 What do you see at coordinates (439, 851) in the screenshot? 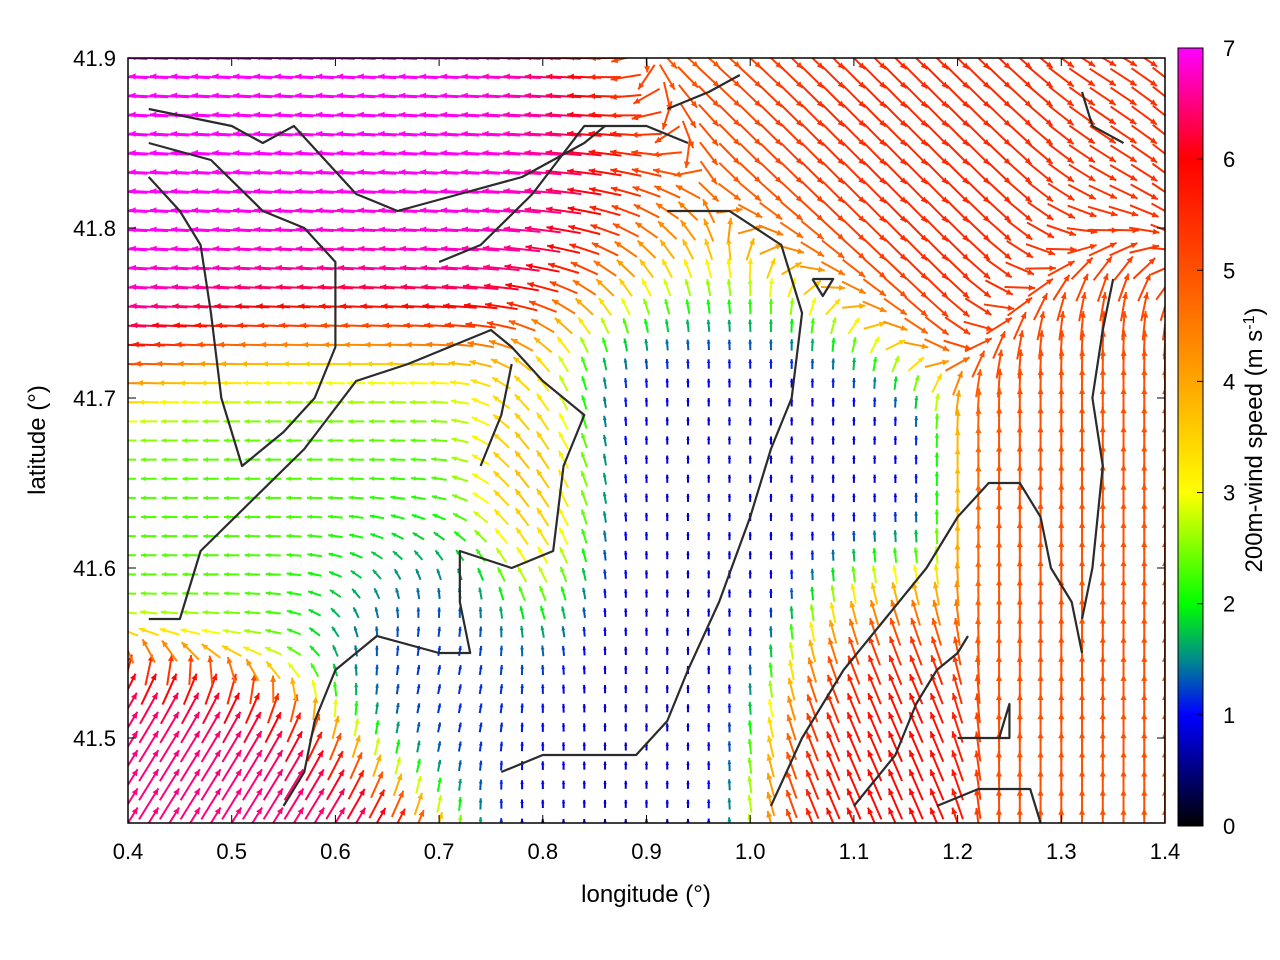
I see `x-tick-label: 0.7` at bounding box center [439, 851].